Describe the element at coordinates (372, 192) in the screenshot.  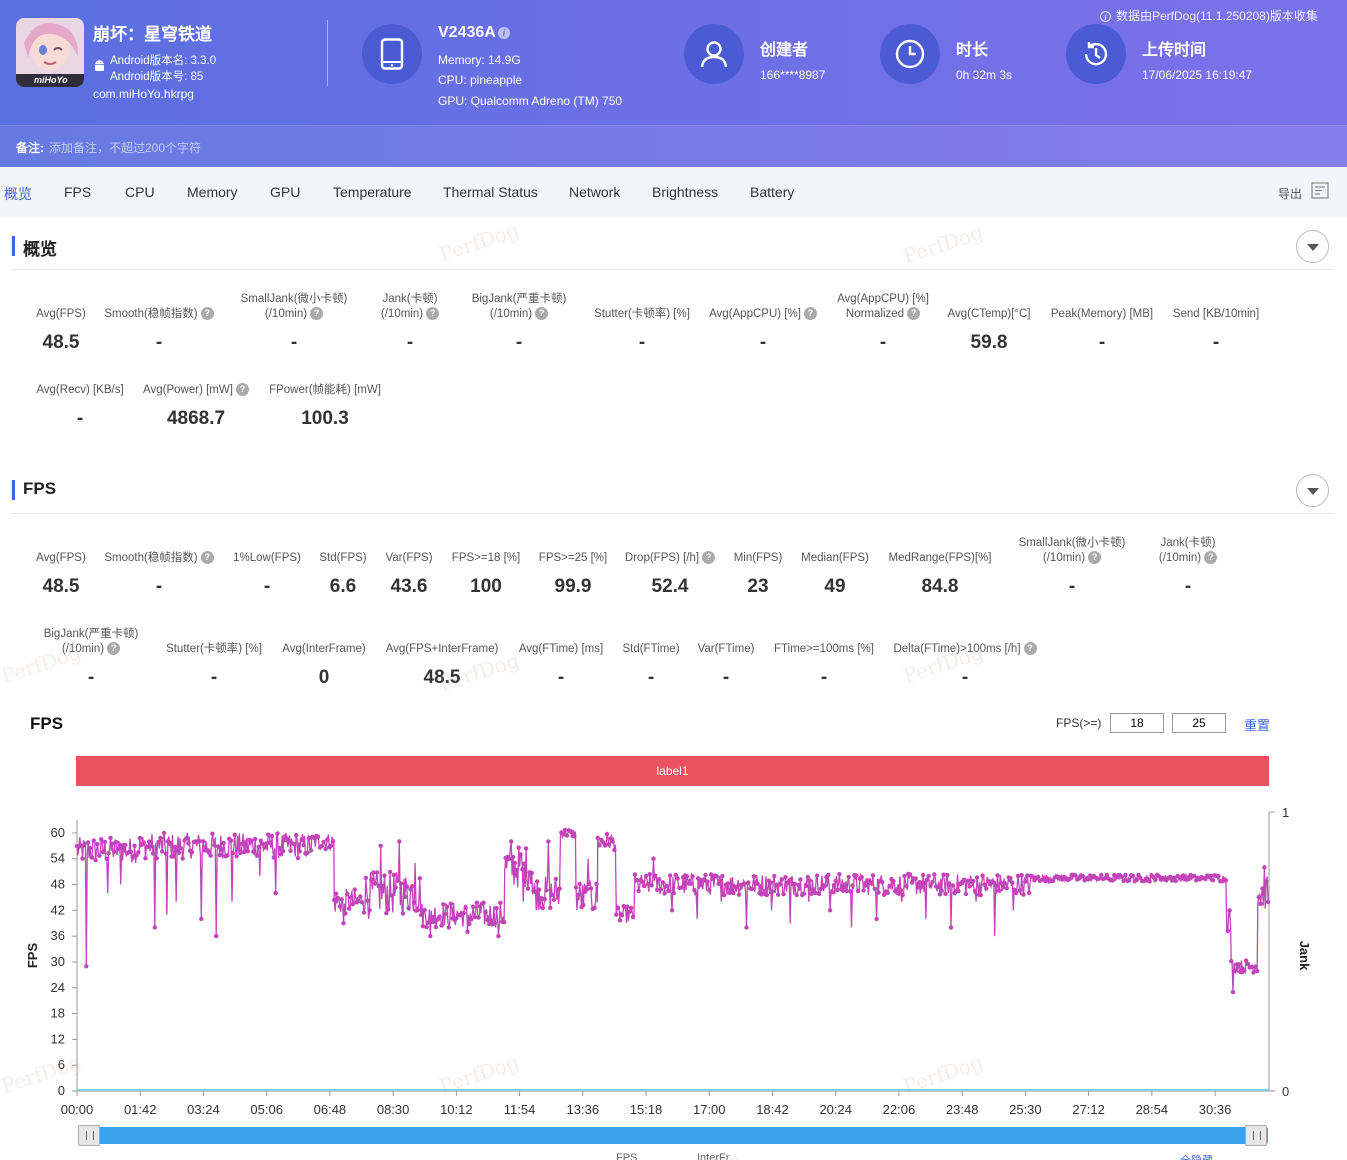
I see `tab-temperature: Temperature` at that location.